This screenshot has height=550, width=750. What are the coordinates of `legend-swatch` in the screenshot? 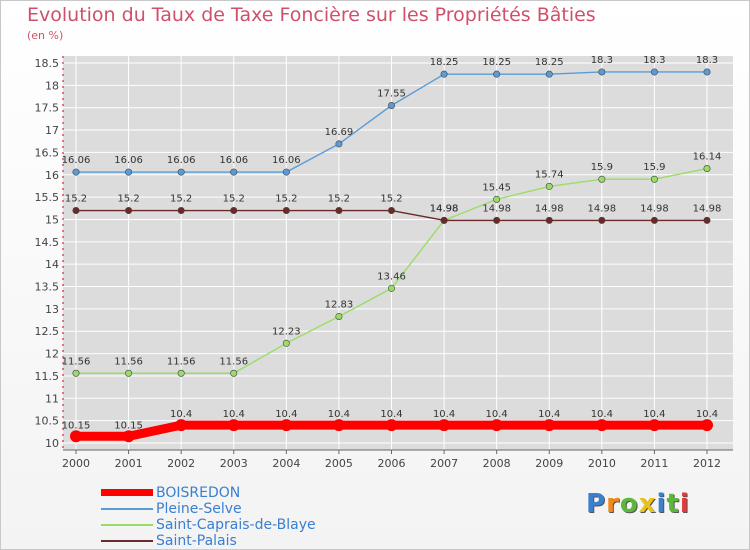 It's located at (127, 509).